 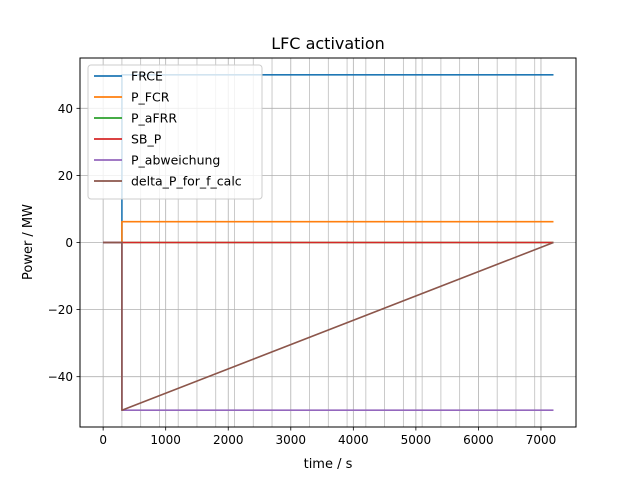 I want to click on x-axis-label: time / s, so click(x=328, y=464).